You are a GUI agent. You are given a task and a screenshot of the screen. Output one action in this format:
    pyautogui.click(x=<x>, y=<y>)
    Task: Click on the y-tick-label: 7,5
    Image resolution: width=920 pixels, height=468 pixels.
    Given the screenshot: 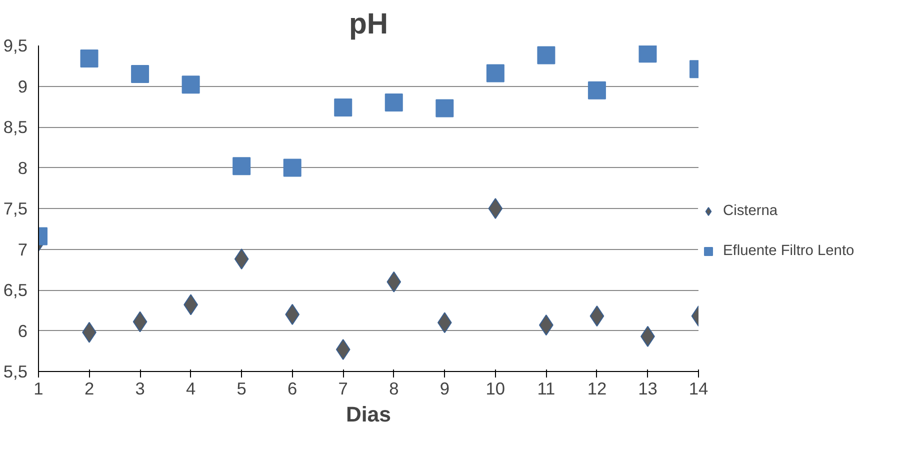 What is the action you would take?
    pyautogui.click(x=15, y=208)
    